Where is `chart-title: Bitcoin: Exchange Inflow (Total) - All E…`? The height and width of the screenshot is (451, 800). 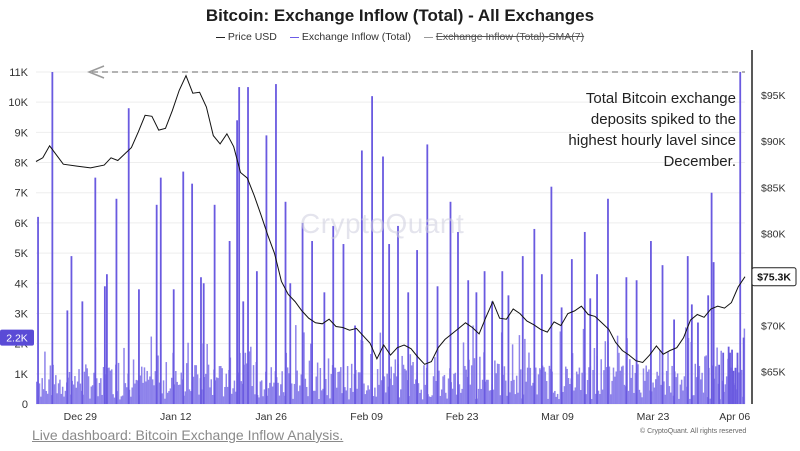 chart-title: Bitcoin: Exchange Inflow (Total) - All E… is located at coordinates (400, 15).